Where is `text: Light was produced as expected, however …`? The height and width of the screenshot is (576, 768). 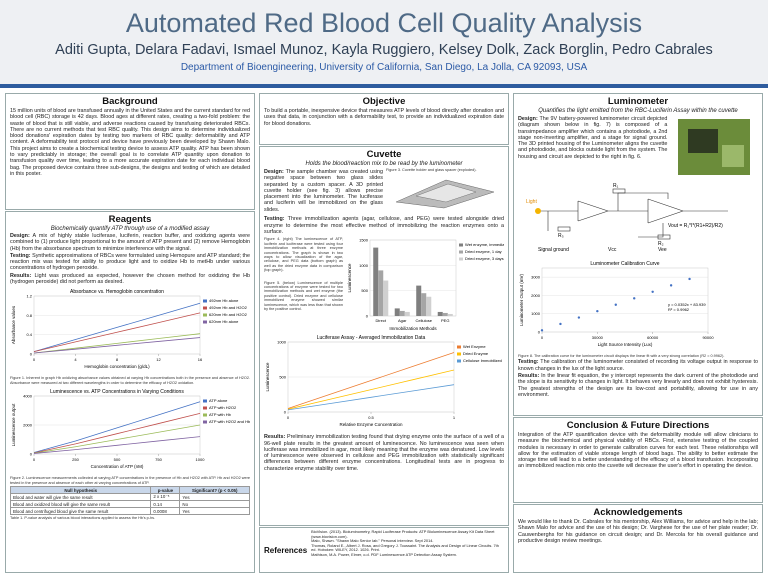 text: Light was produced as expected, however … is located at coordinates (130, 279).